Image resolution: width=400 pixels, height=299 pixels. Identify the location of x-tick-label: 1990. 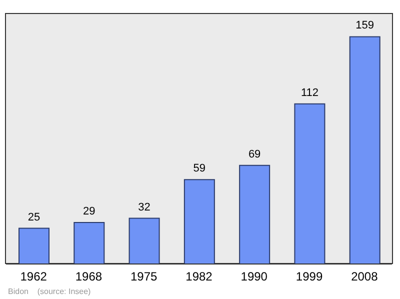
(254, 277).